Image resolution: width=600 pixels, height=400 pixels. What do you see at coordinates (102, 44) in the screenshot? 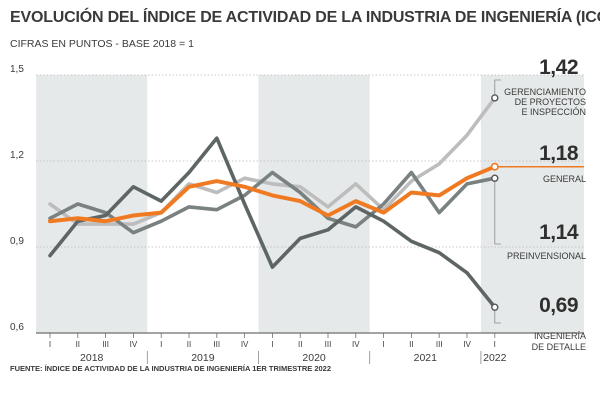
I see `chart-subtitle: CIFRAS EN PUNTOS - BASE 2018 = 1` at bounding box center [102, 44].